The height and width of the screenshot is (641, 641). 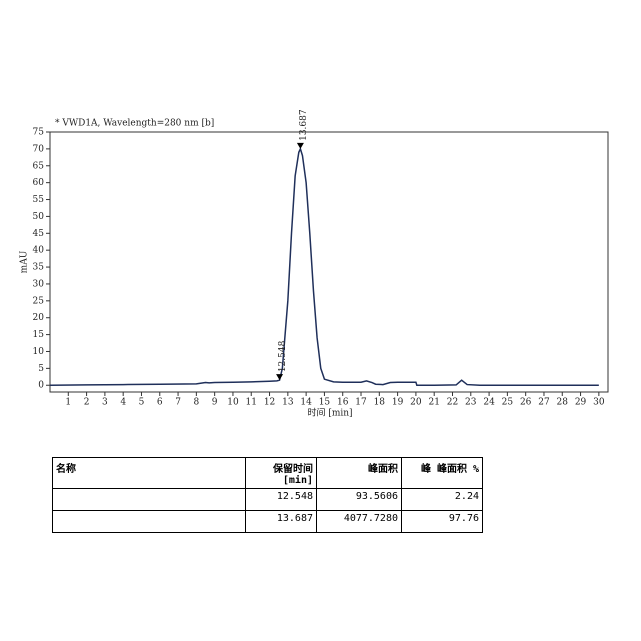 I want to click on x-tick-label: 29, so click(x=581, y=403).